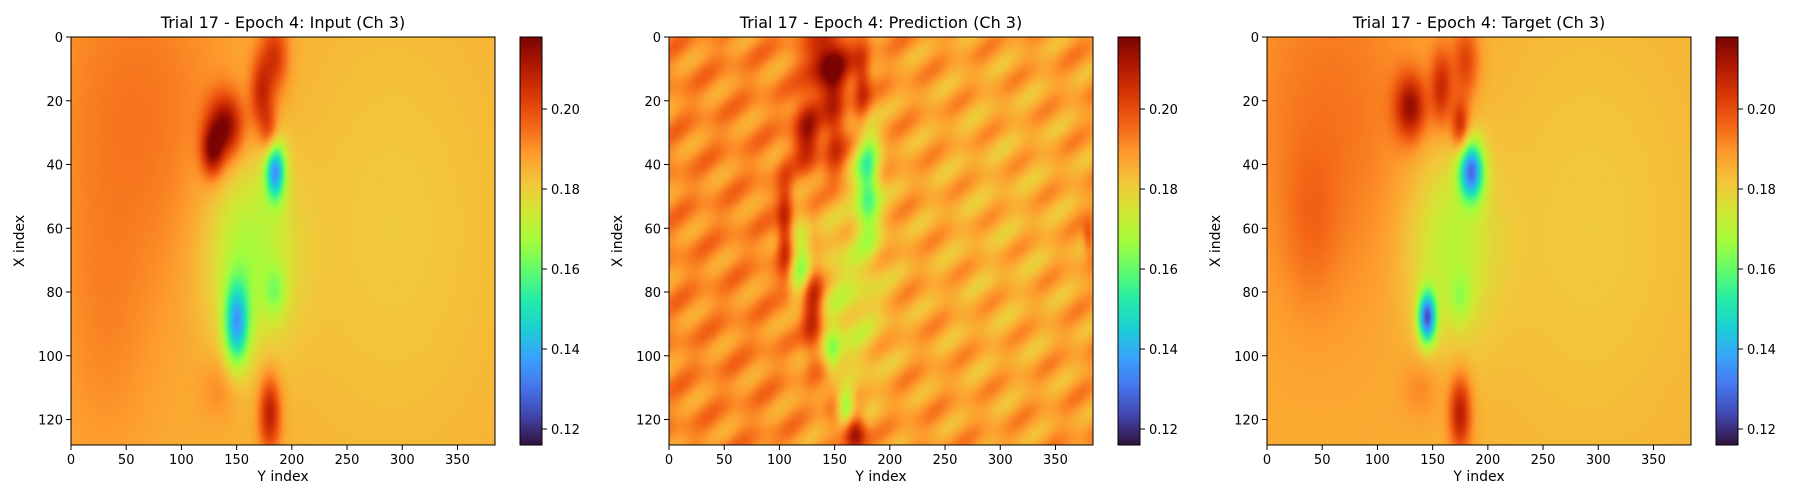 The height and width of the screenshot is (500, 1800). Describe the element at coordinates (282, 22) in the screenshot. I see `chart-title: Trial 17 - Epoch 4: Input (Ch 3)` at that location.